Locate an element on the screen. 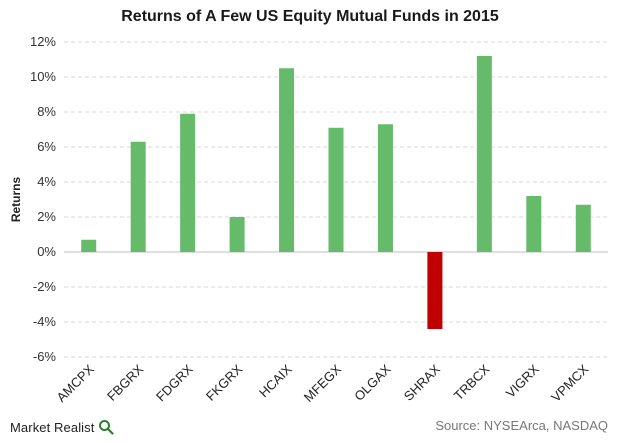 The image size is (620, 443). bar-vigrx is located at coordinates (534, 224).